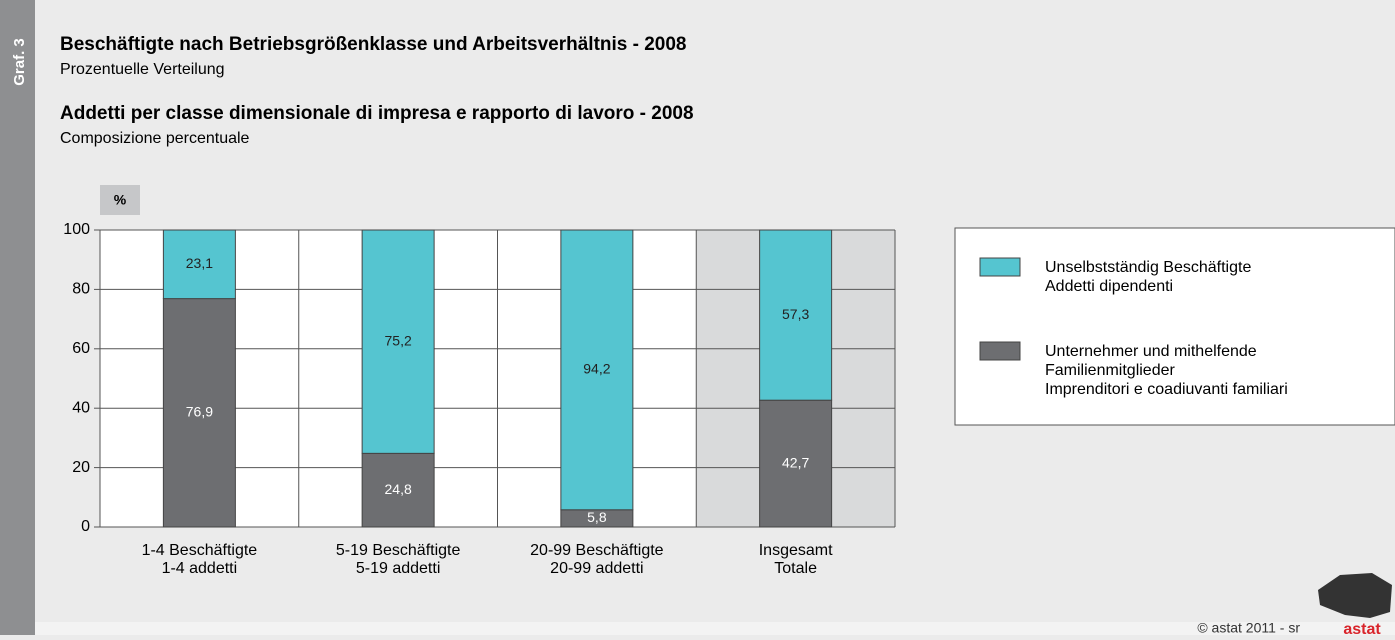 Image resolution: width=1395 pixels, height=640 pixels. Describe the element at coordinates (1110, 370) in the screenshot. I see `legend-label: Familienmitglieder` at that location.